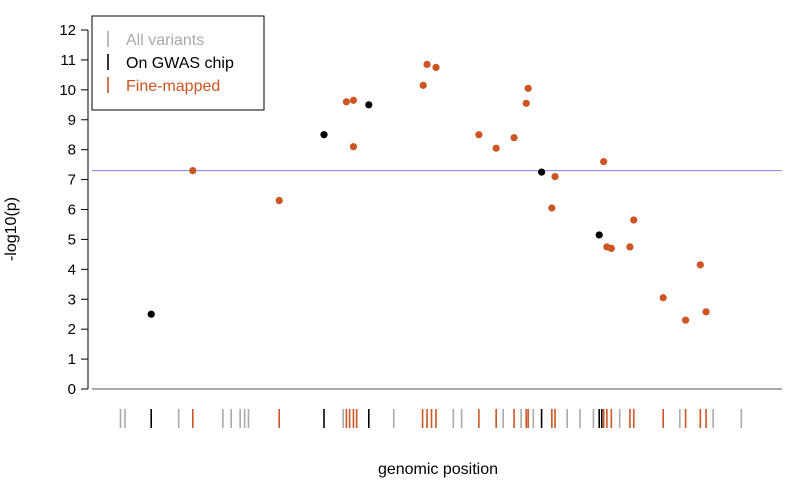  I want to click on y-tick-label: 4, so click(72, 269).